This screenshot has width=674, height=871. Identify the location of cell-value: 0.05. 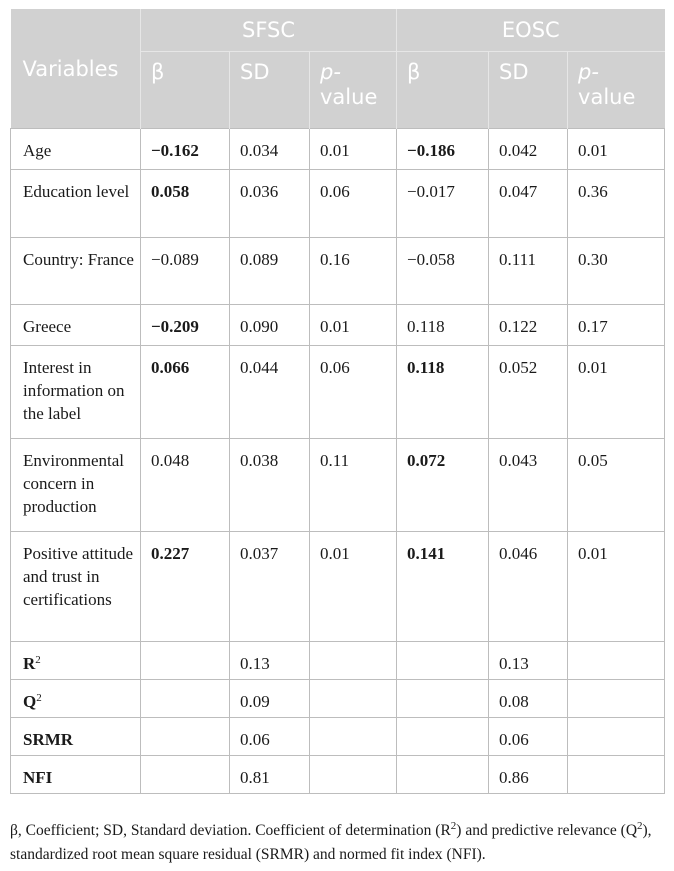
(593, 460).